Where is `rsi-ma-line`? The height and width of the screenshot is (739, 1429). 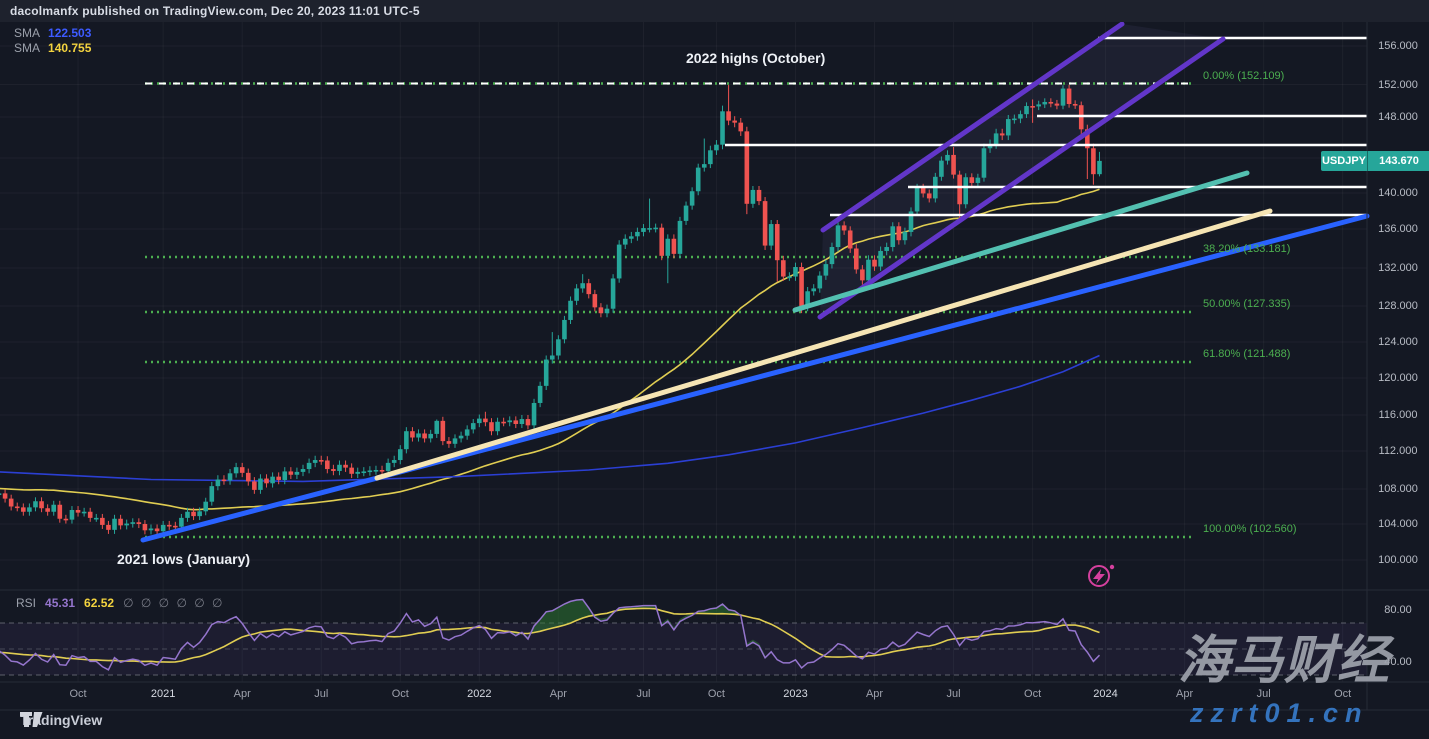
rsi-ma-line is located at coordinates (550, 635).